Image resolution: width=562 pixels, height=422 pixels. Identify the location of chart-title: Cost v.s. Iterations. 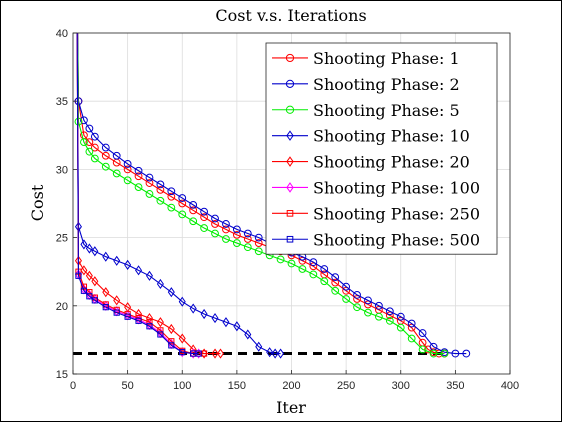
(290, 15).